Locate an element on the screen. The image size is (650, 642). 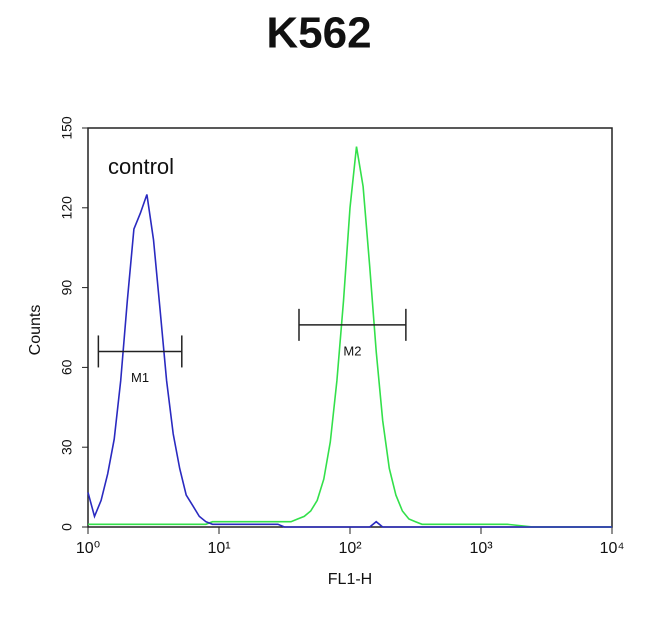
x-tick-label: 10² is located at coordinates (350, 548).